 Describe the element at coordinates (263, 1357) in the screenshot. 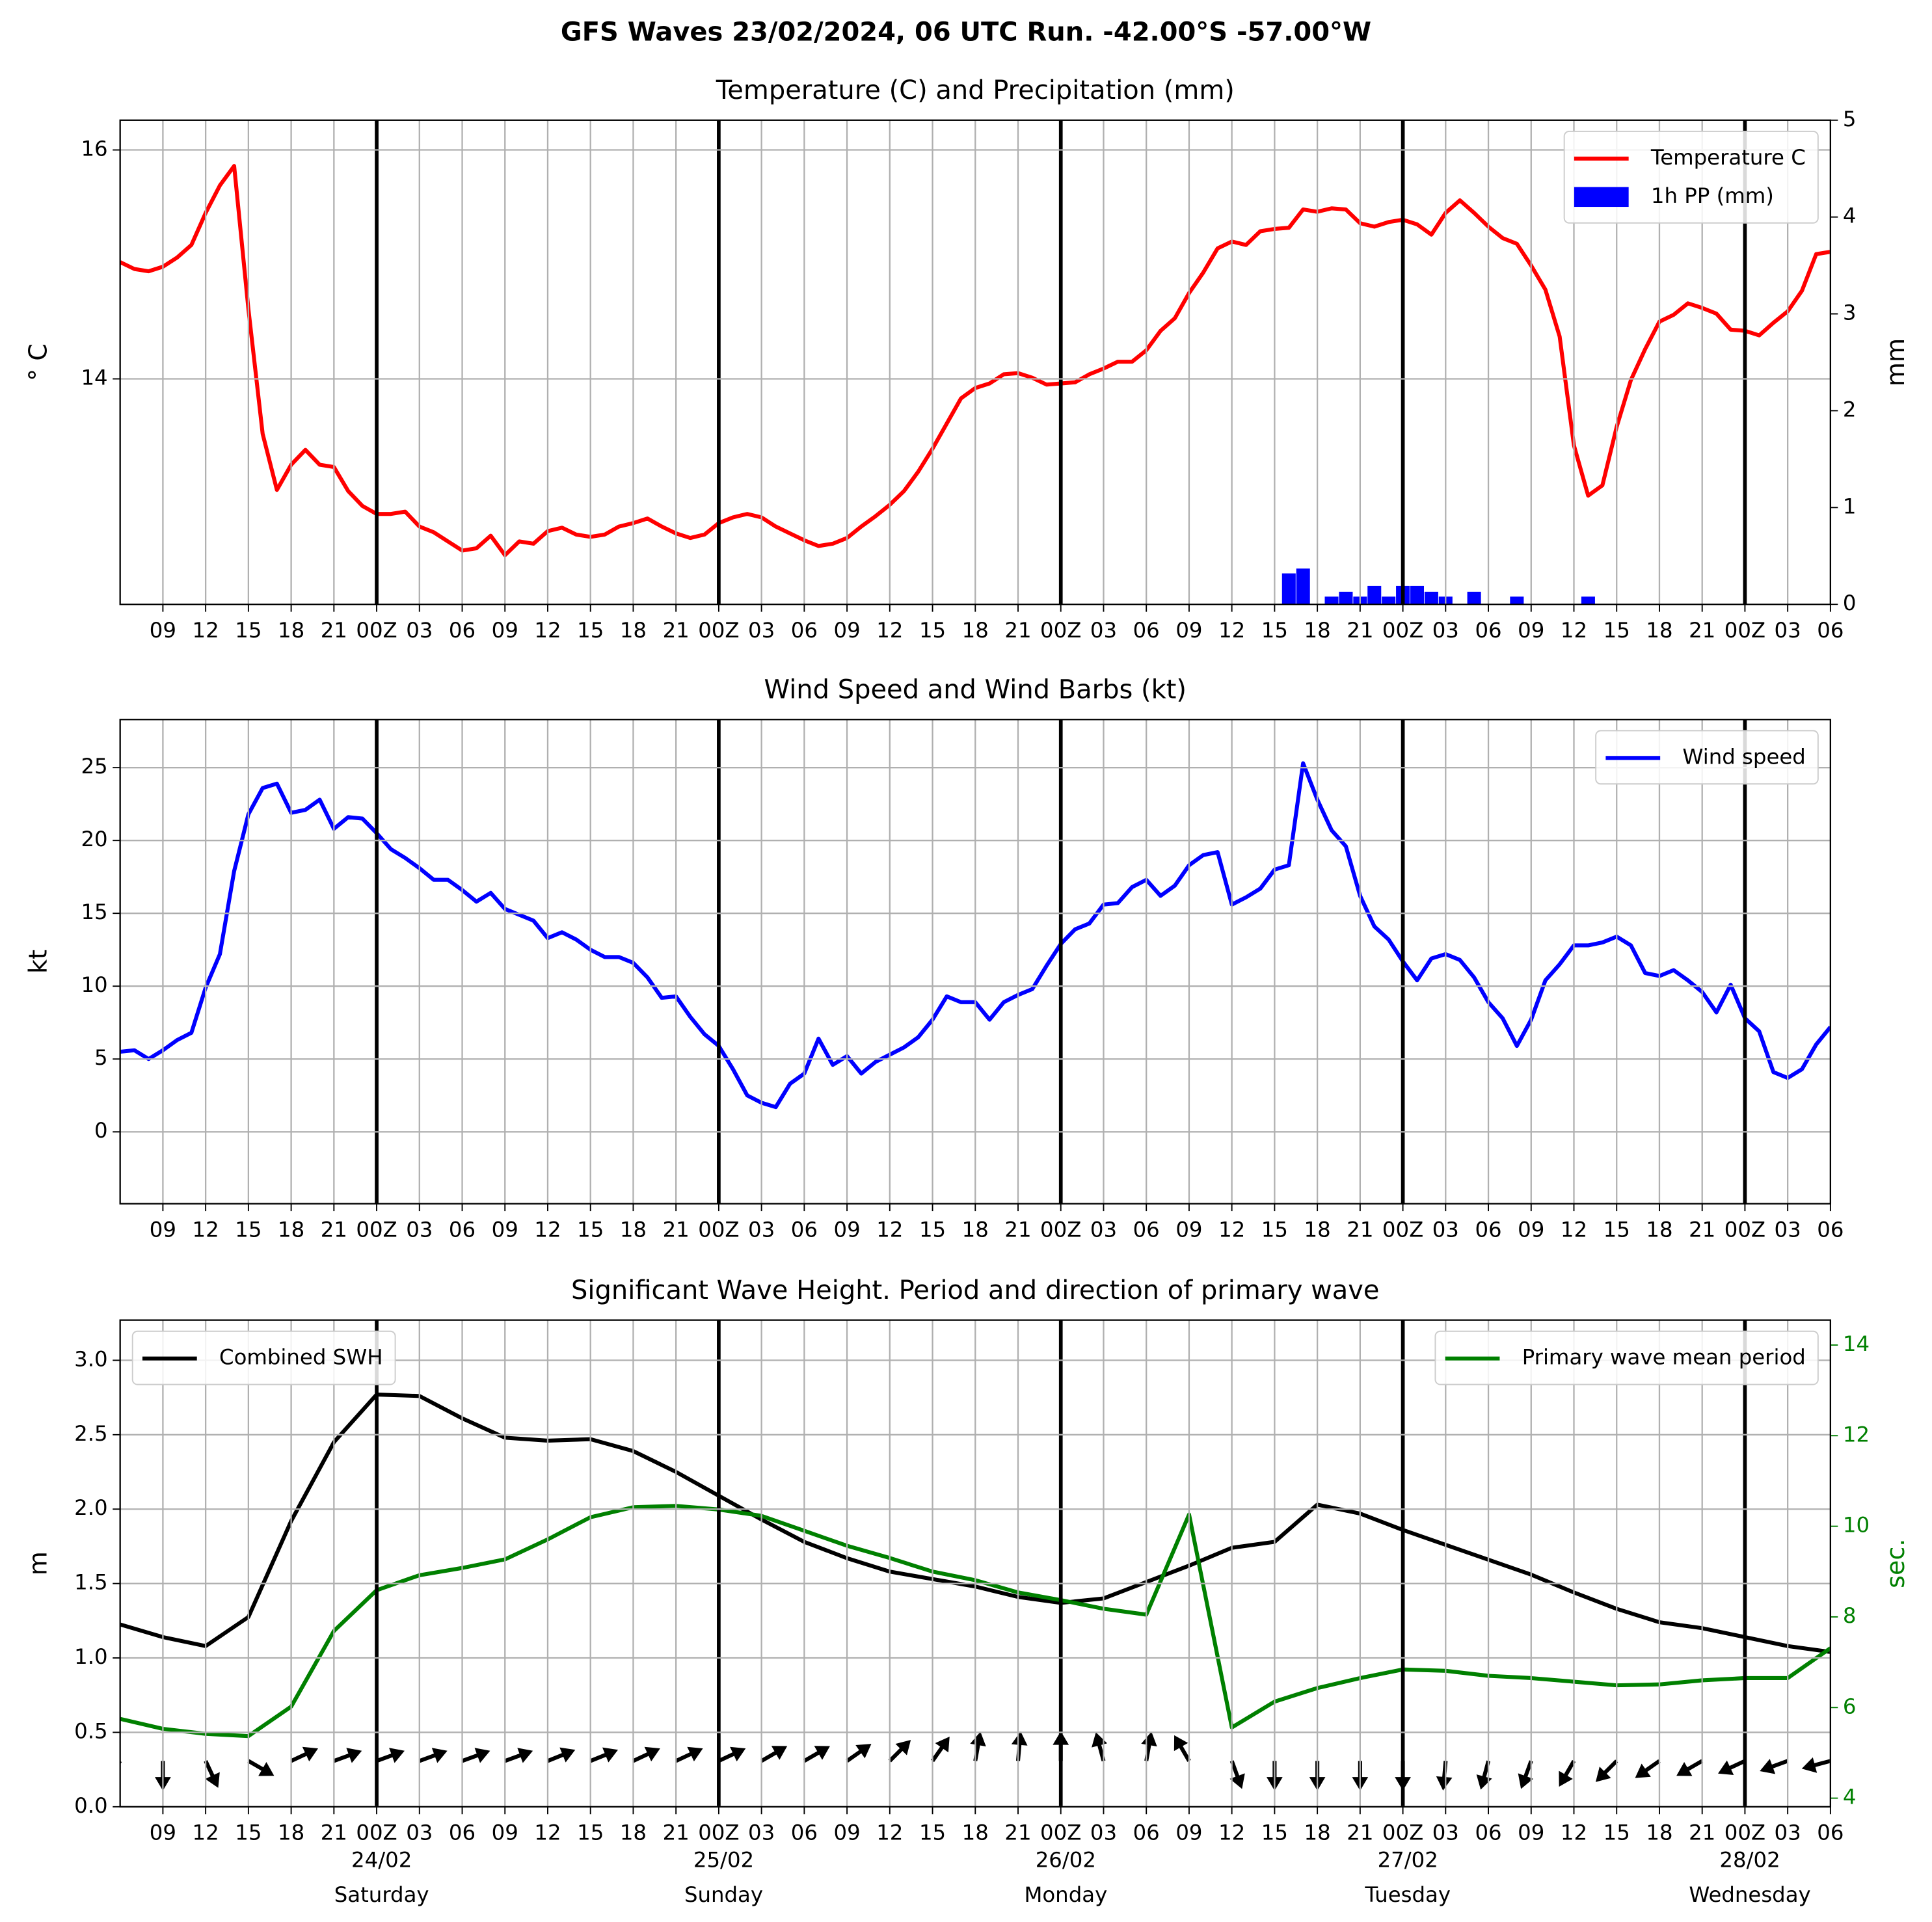

I see `legend-box` at that location.